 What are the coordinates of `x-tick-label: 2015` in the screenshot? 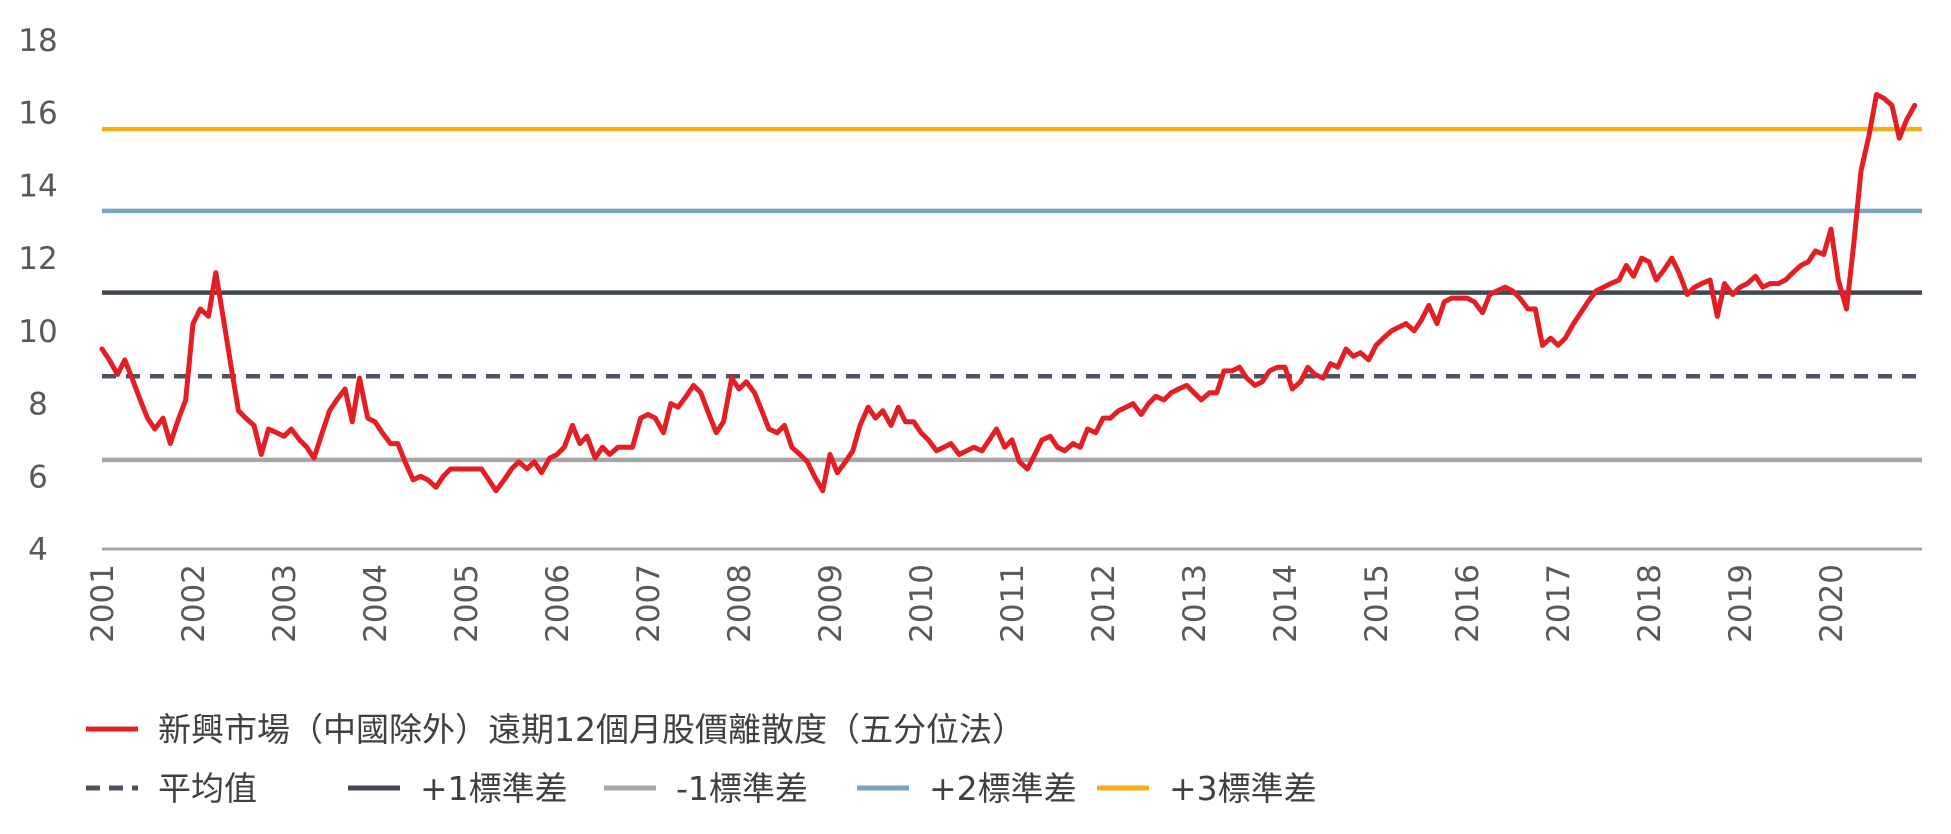 It's located at (1377, 603).